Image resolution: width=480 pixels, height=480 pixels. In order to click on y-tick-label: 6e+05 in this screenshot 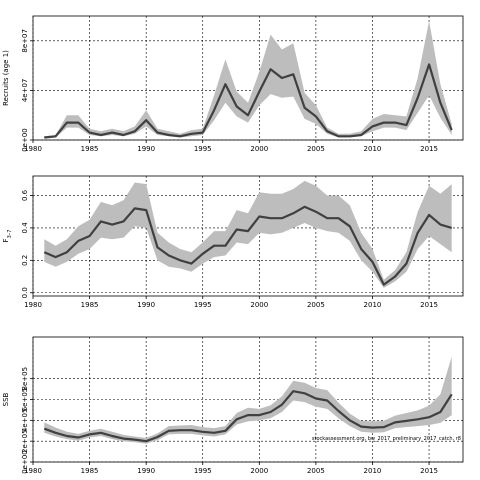, I will do `click(25, 400)`.